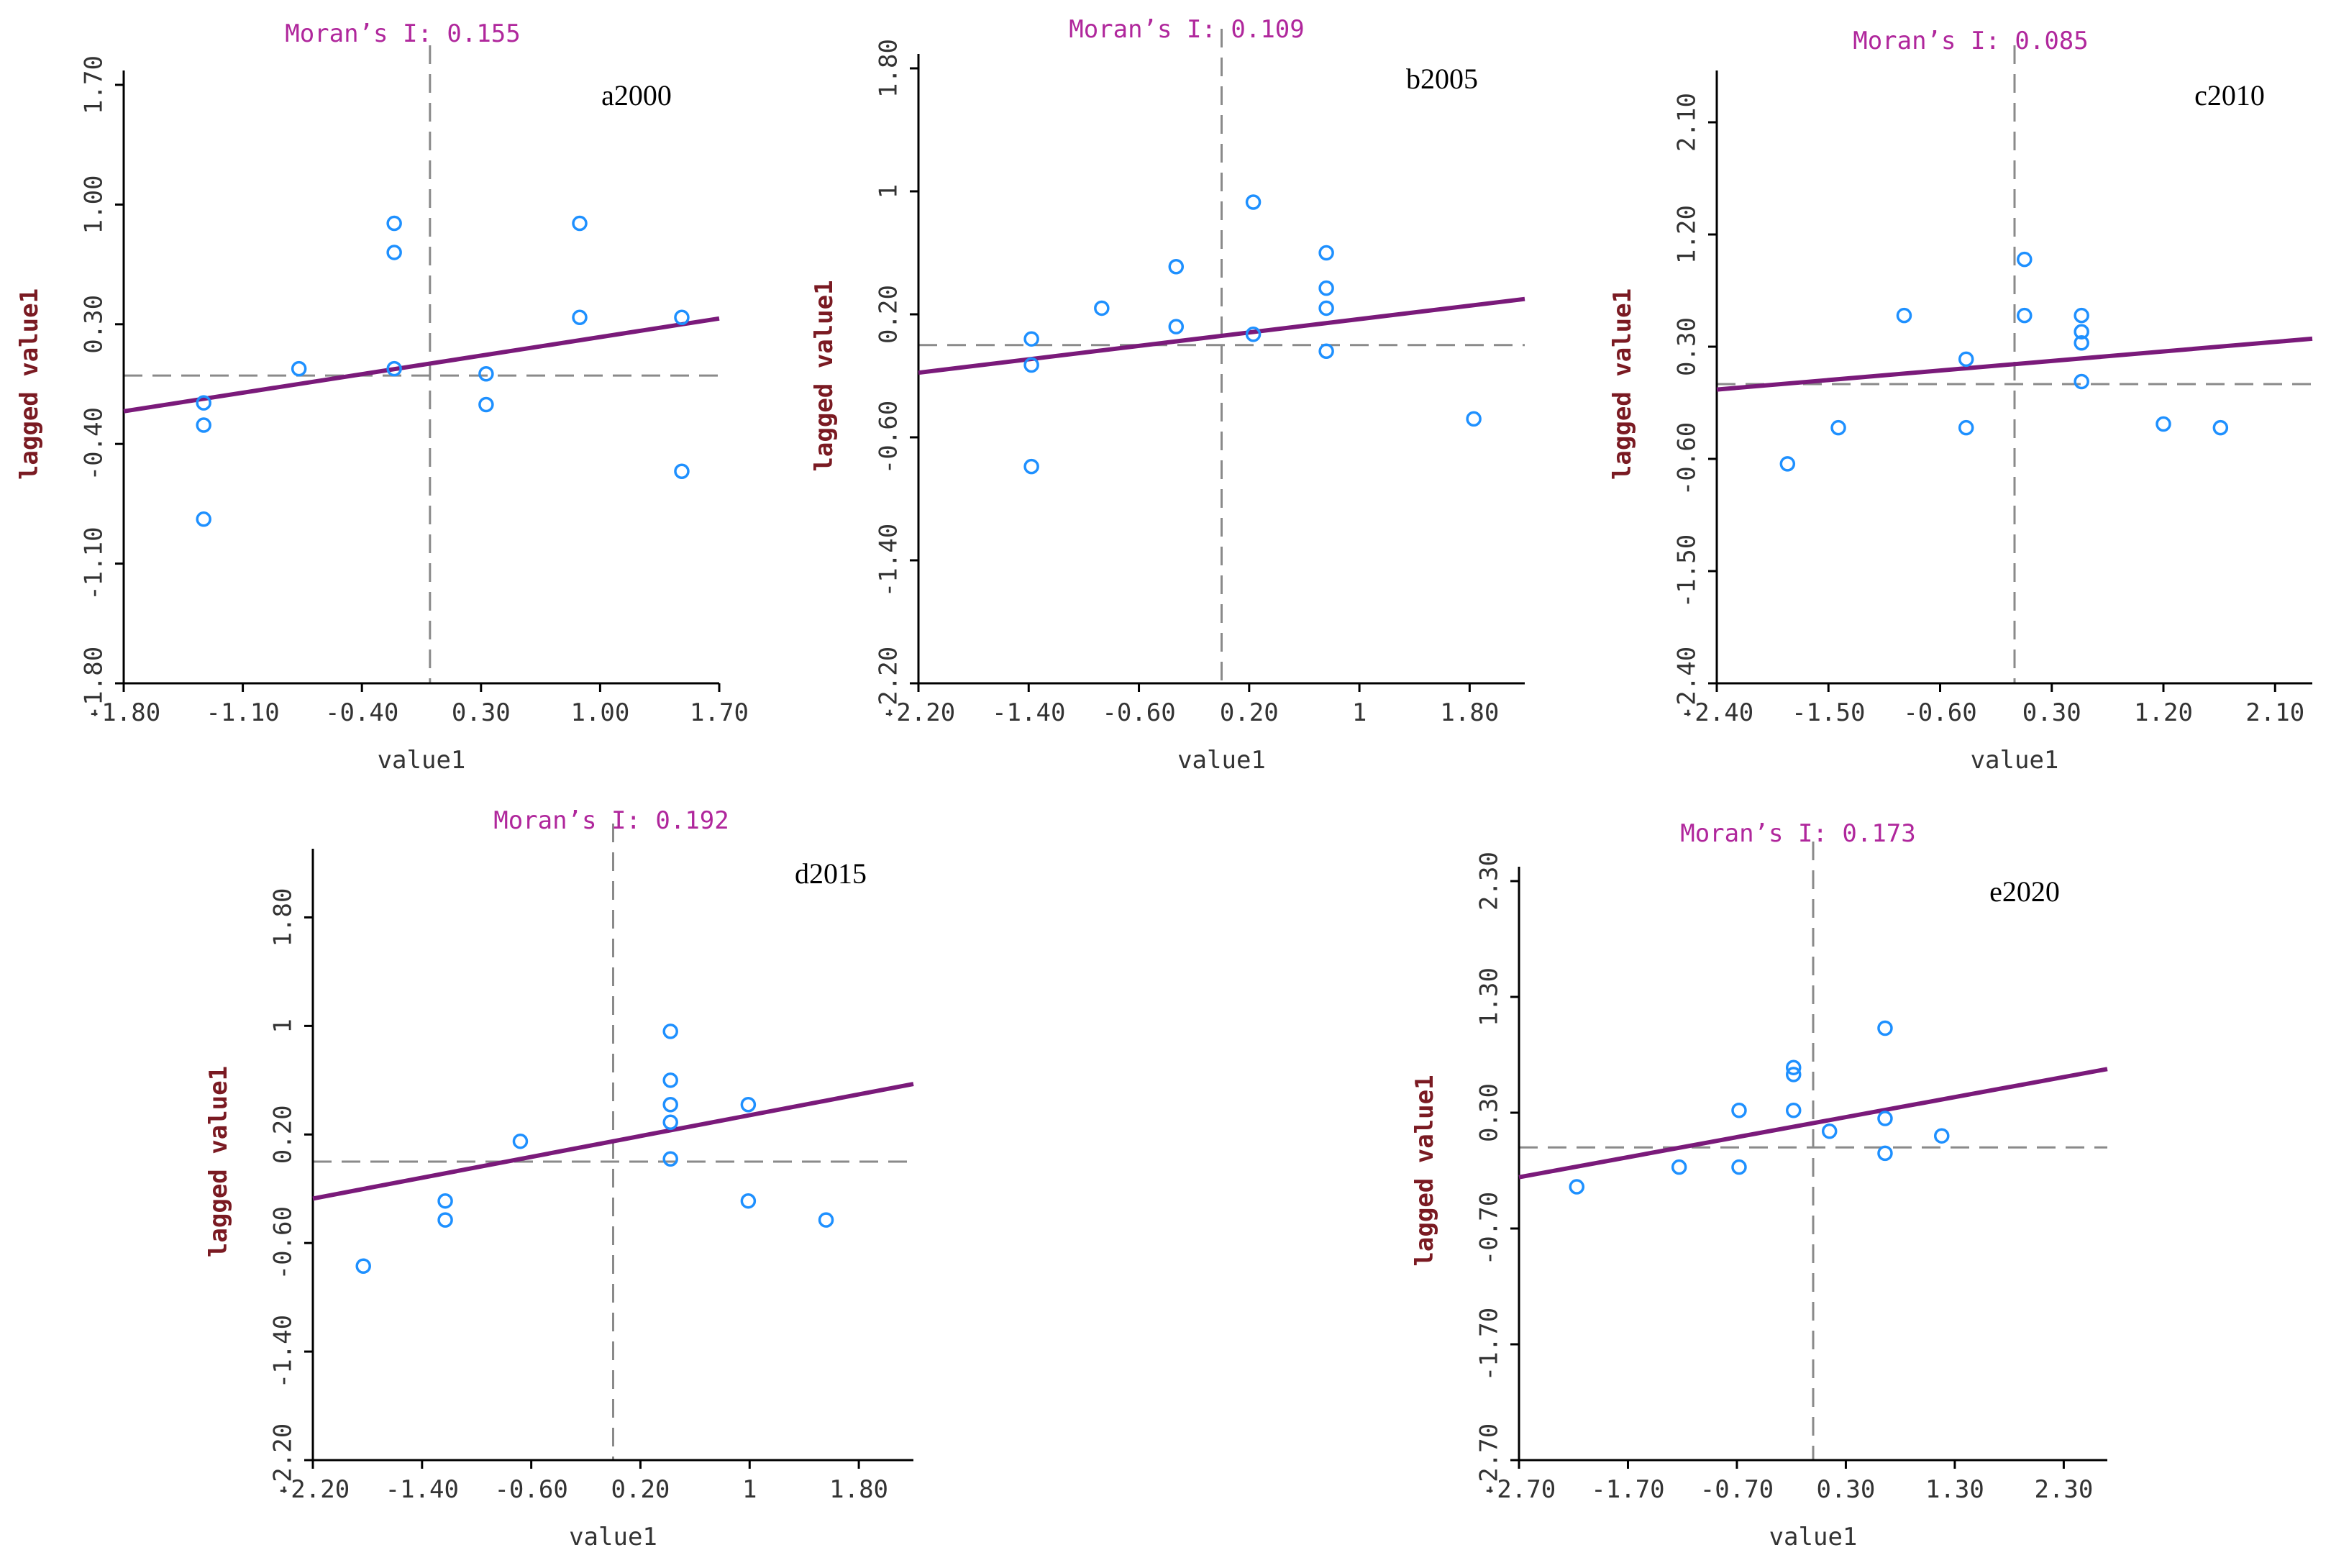 Image resolution: width=2331 pixels, height=1568 pixels. What do you see at coordinates (1687, 571) in the screenshot?
I see `y-tick-label: -1.50` at bounding box center [1687, 571].